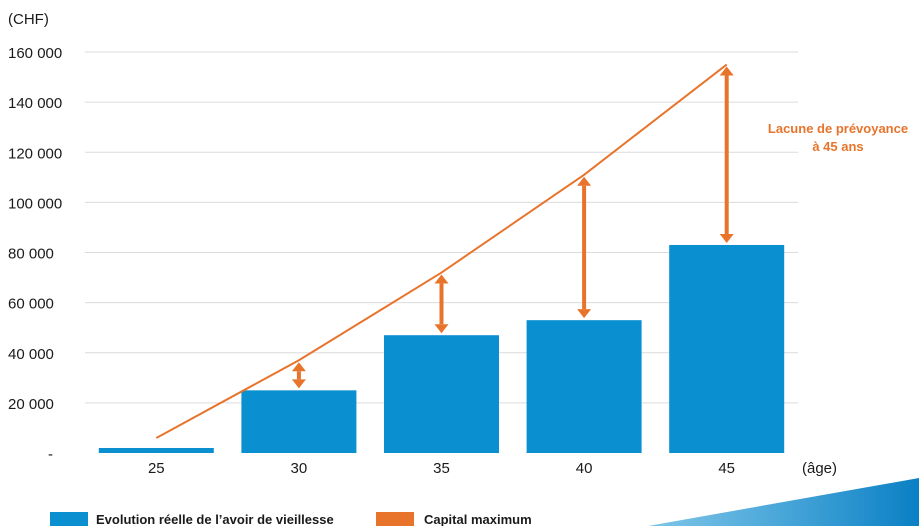 The image size is (919, 526). Describe the element at coordinates (584, 468) in the screenshot. I see `x-tick-label: 40` at that location.